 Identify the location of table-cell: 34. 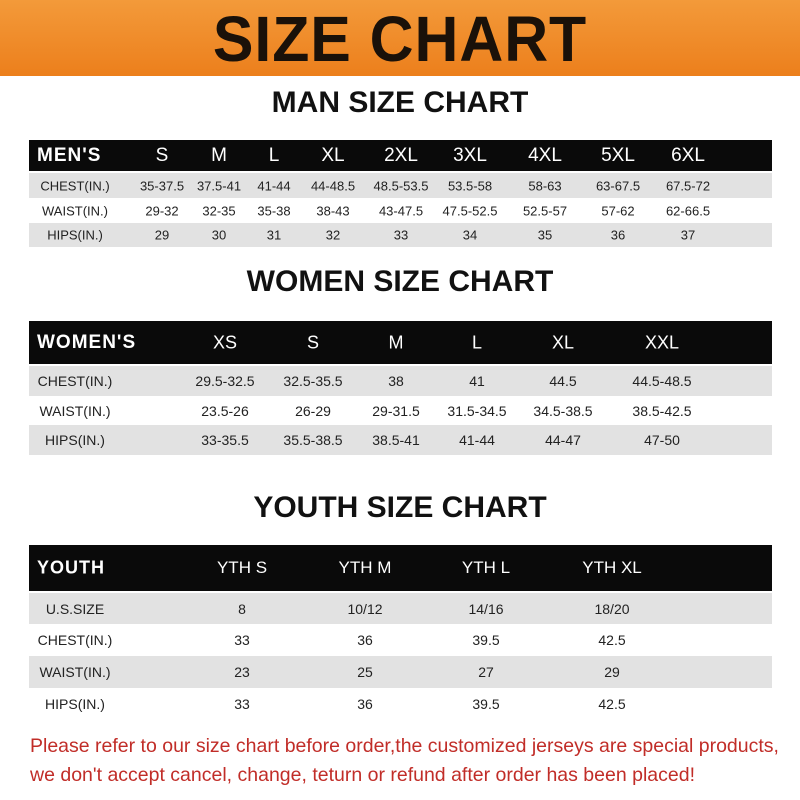
(470, 235).